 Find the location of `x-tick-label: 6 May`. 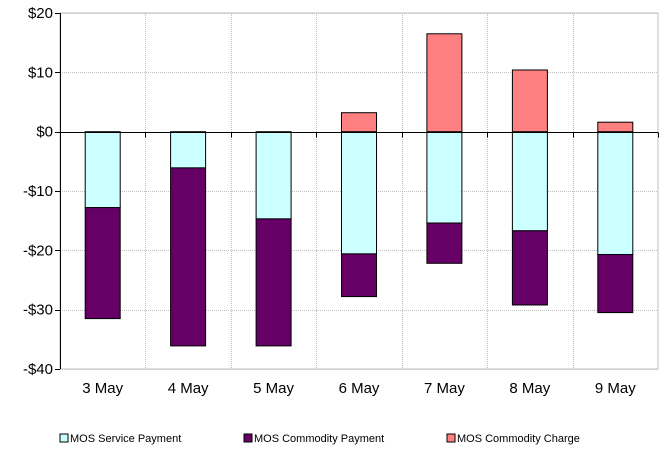

x-tick-label: 6 May is located at coordinates (359, 388).